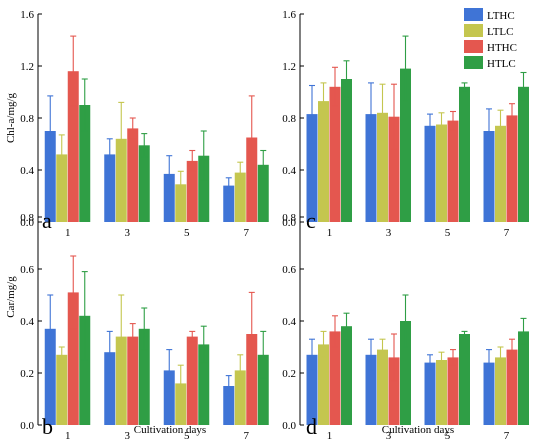 This screenshot has height=445, width=550. I want to click on panel-letter: a, so click(47, 220).